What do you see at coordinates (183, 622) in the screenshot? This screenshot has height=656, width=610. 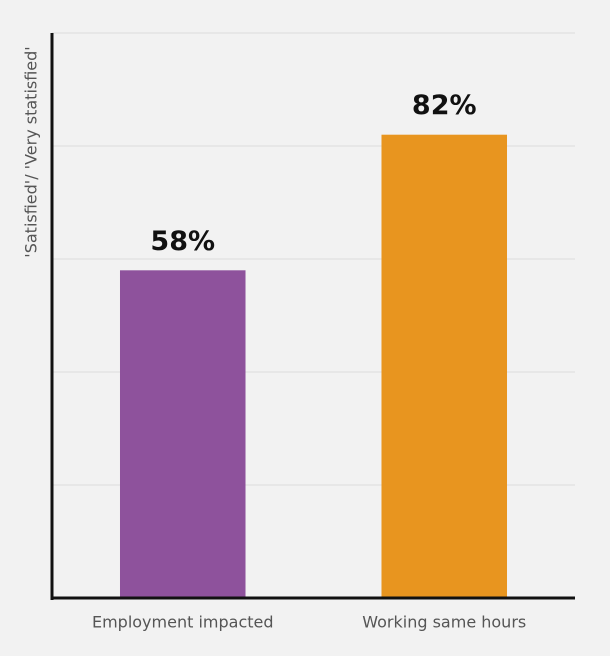 I see `x-tick-label: Employment impacted` at bounding box center [183, 622].